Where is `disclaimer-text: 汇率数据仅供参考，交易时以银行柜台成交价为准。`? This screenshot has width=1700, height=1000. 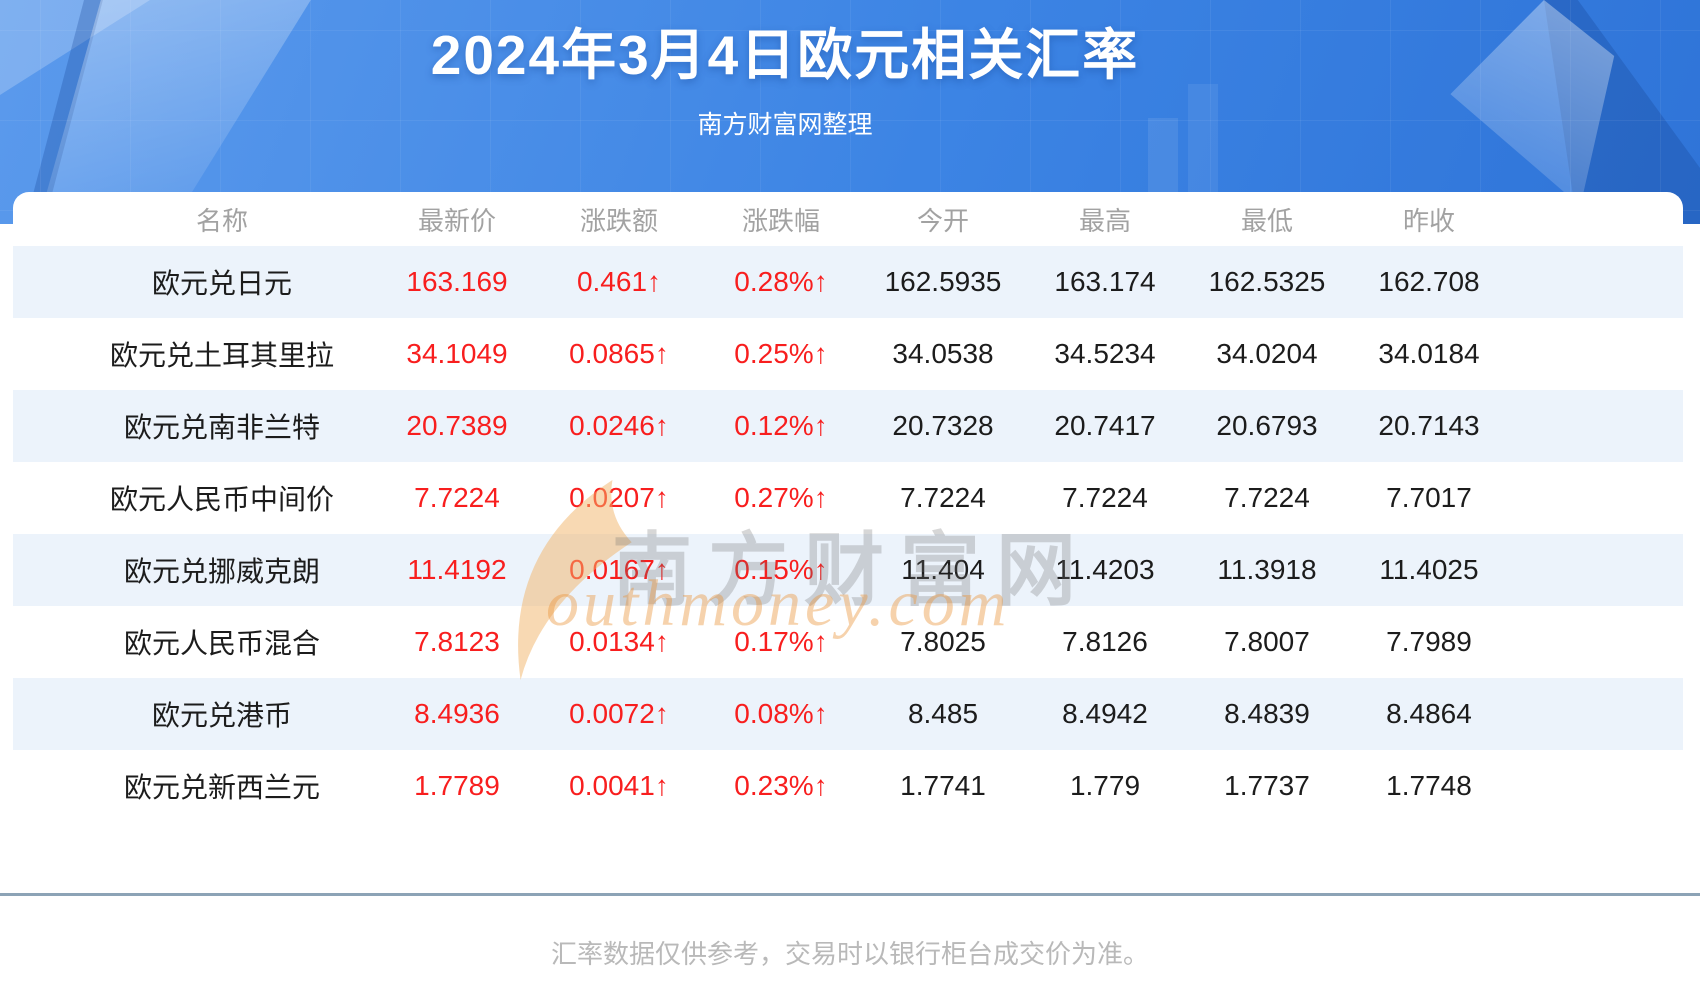
disclaimer-text: 汇率数据仅供参考，交易时以银行柜台成交价为准。 is located at coordinates (849, 954).